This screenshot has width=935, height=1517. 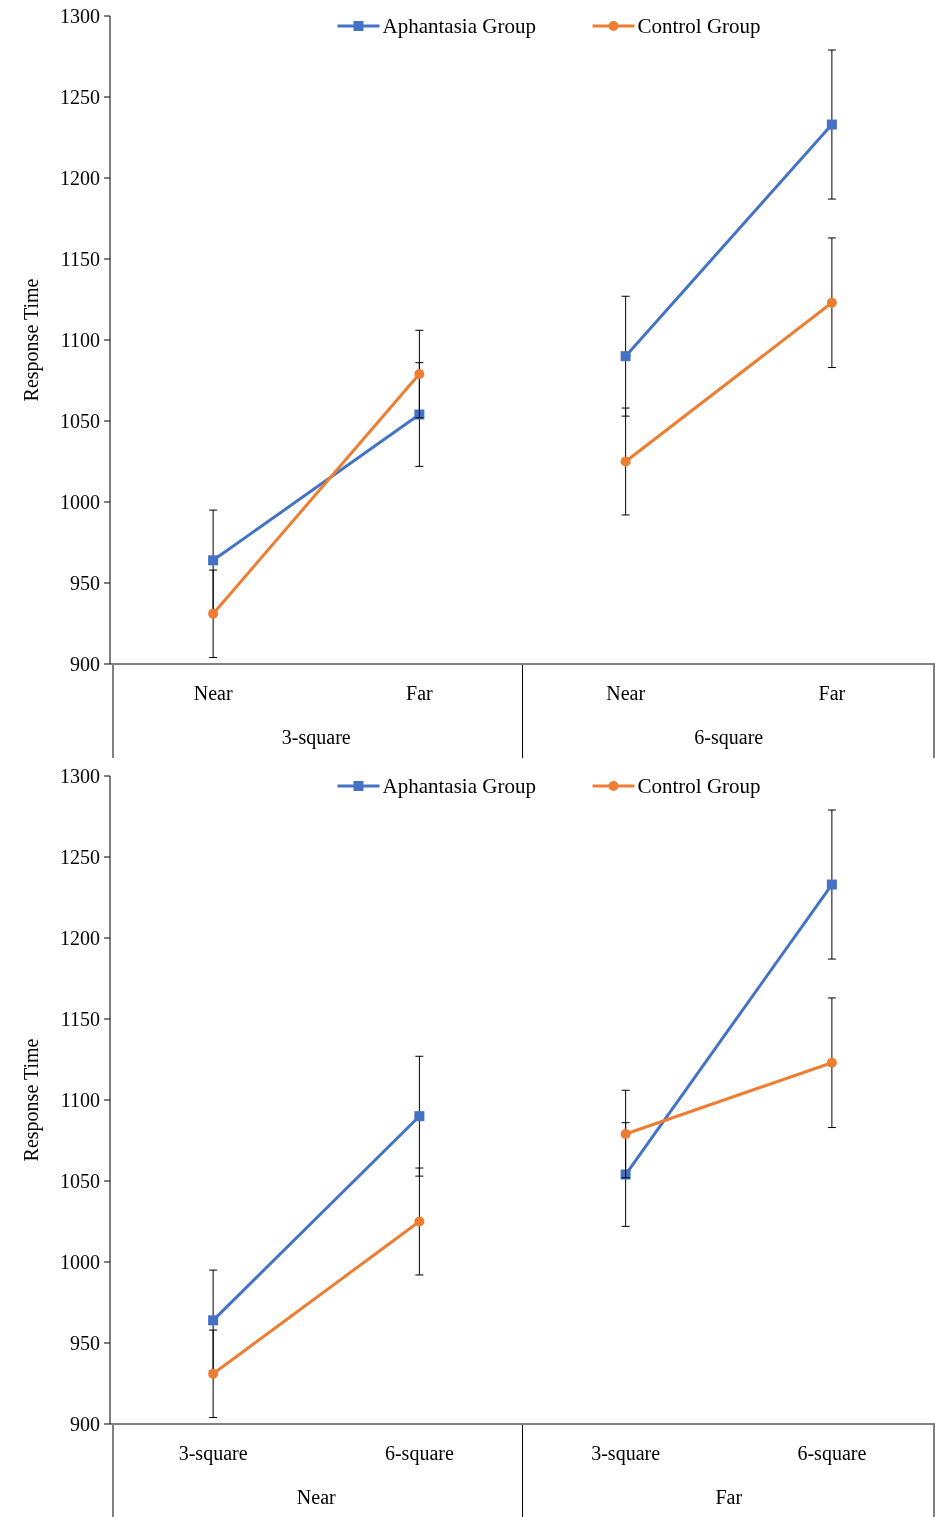 I want to click on text: 6-square, so click(x=729, y=737).